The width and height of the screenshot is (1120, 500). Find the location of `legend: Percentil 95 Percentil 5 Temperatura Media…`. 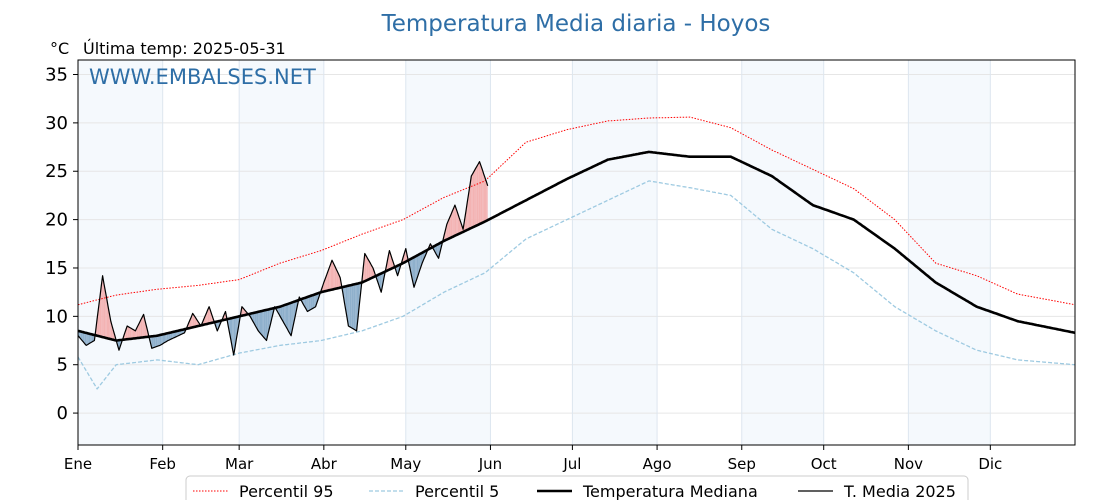

legend: Percentil 95 Percentil 5 Temperatura Media… is located at coordinates (577, 487).